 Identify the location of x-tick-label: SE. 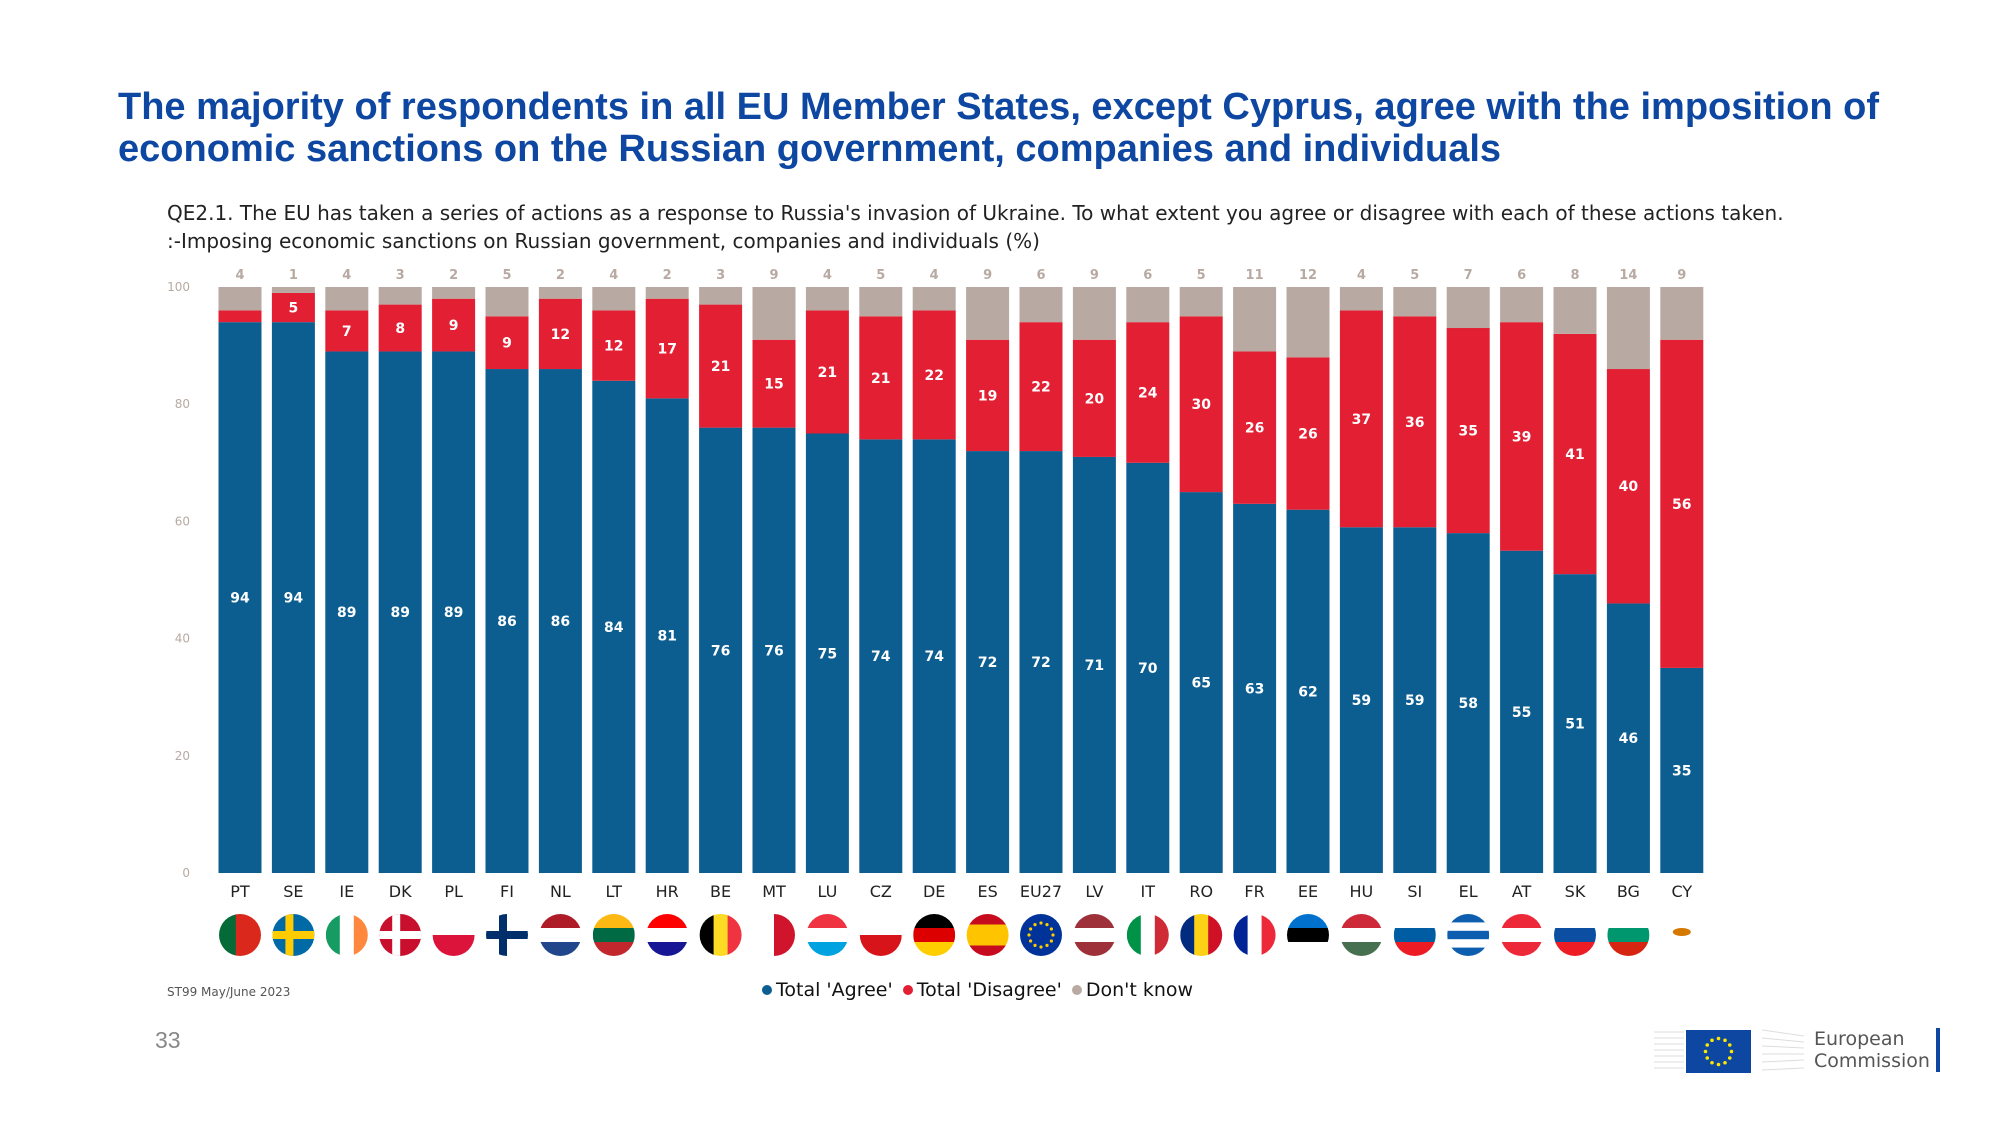
(293, 891).